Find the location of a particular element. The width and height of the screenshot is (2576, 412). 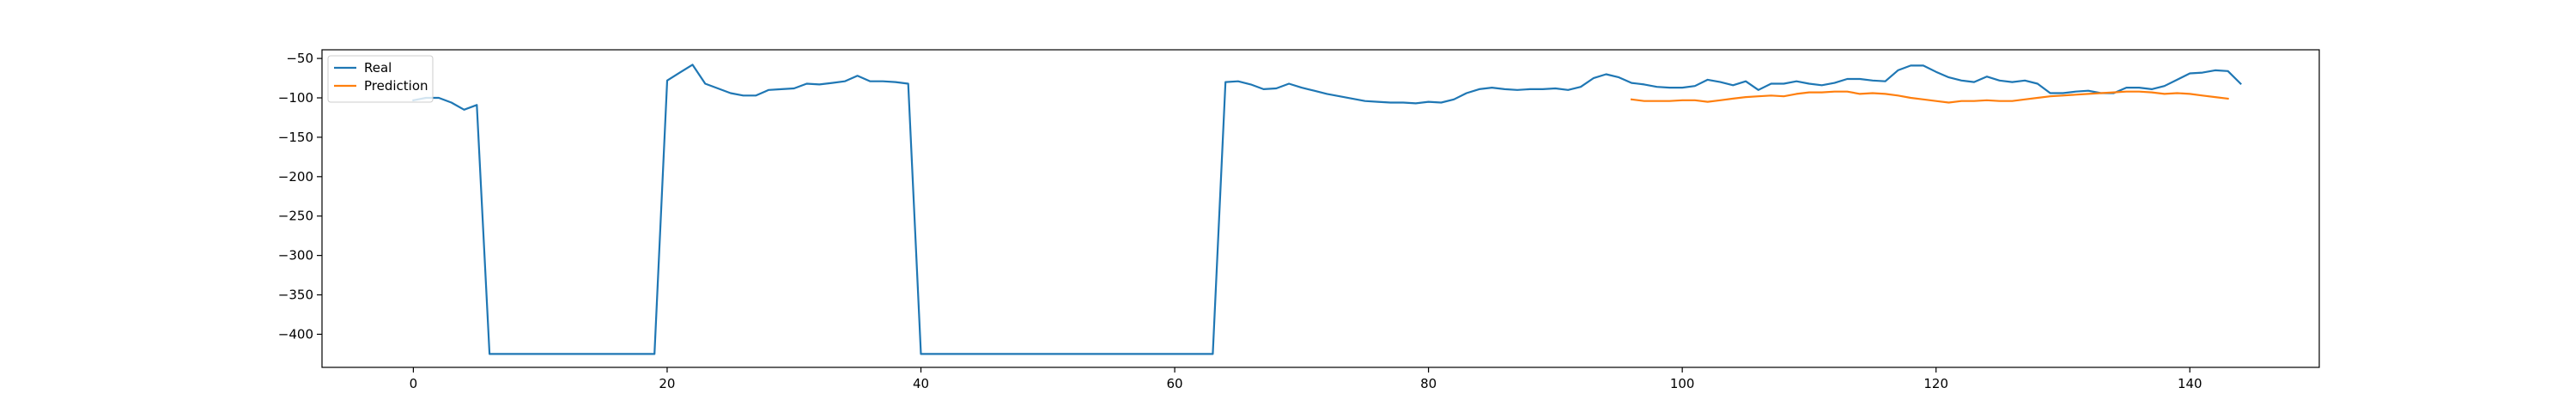

x-tick-label: 20 is located at coordinates (667, 383).